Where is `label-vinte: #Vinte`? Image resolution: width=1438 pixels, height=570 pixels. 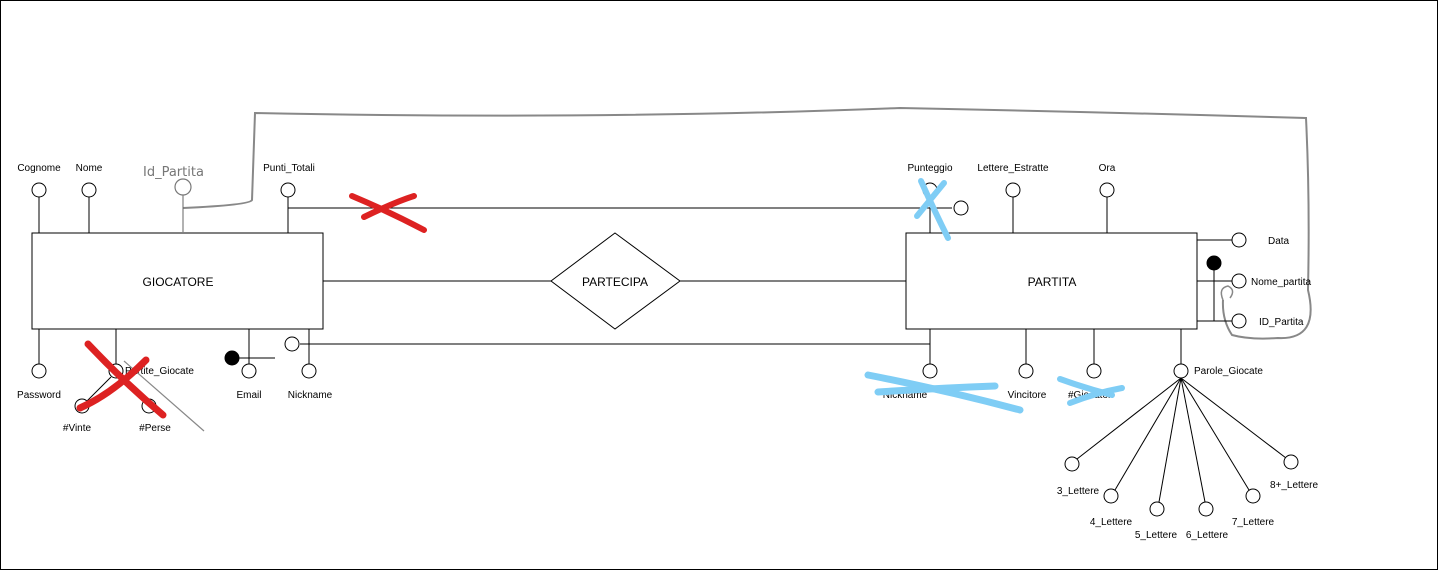 label-vinte: #Vinte is located at coordinates (77, 428).